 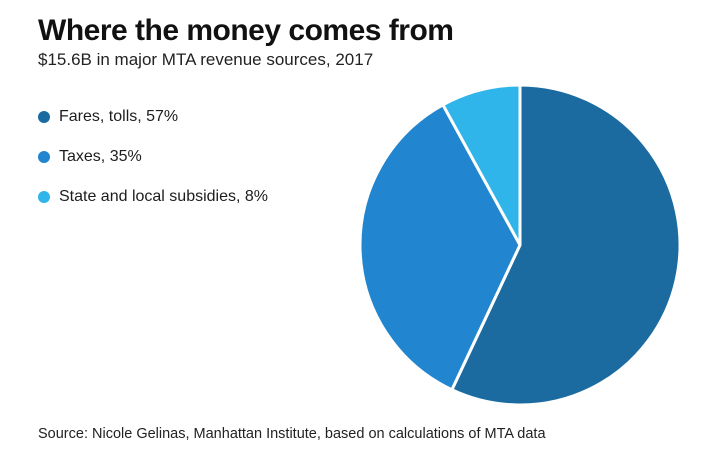 What do you see at coordinates (246, 30) in the screenshot?
I see `page-title: Where the money comes from` at bounding box center [246, 30].